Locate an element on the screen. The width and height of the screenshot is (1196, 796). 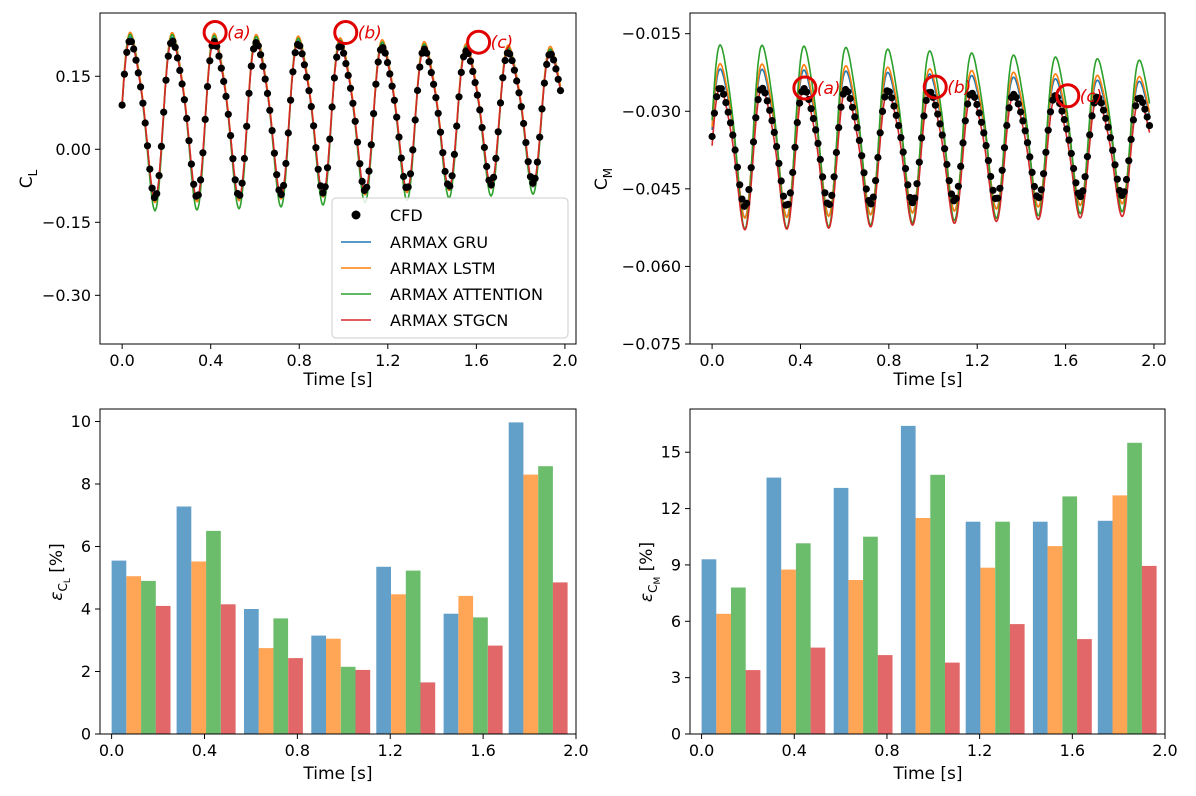
cm-series-group is located at coordinates (931, 137).